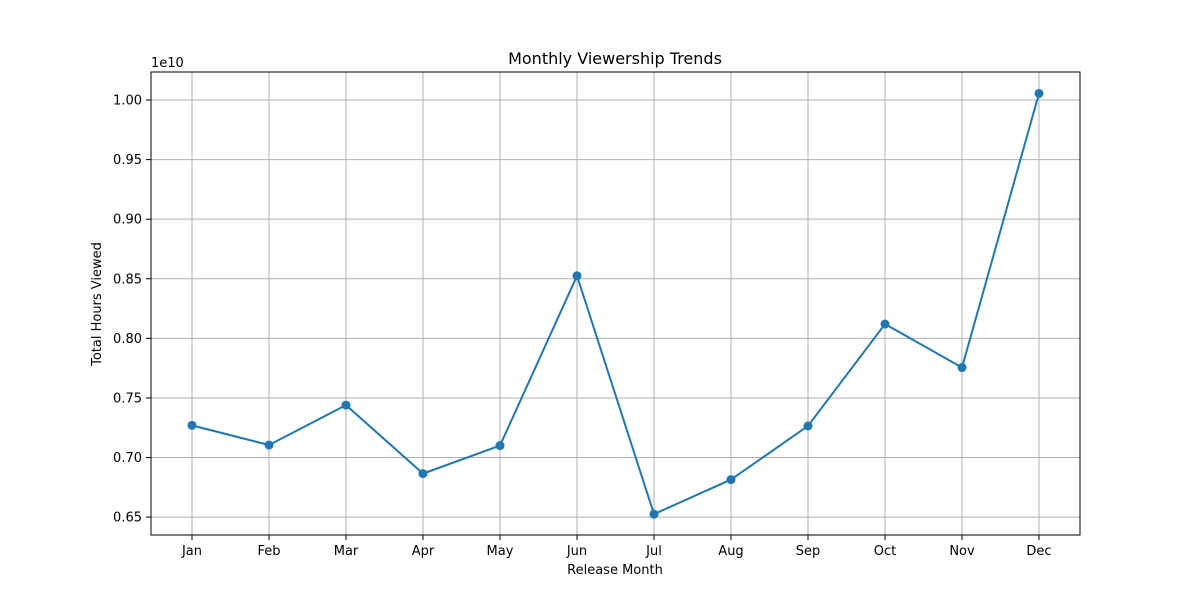 Image resolution: width=1200 pixels, height=604 pixels. I want to click on chart-title: Monthly Viewership Trends, so click(615, 58).